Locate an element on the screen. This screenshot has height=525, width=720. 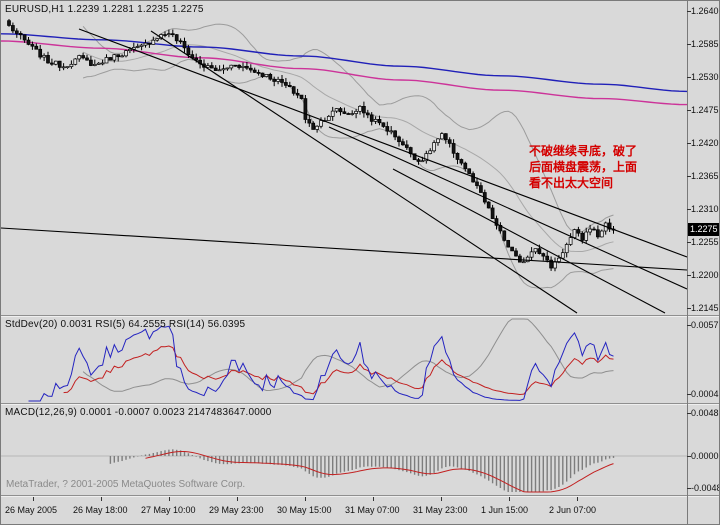
time-axis-label: 1 Jun 15:00 is located at coordinates (505, 510).